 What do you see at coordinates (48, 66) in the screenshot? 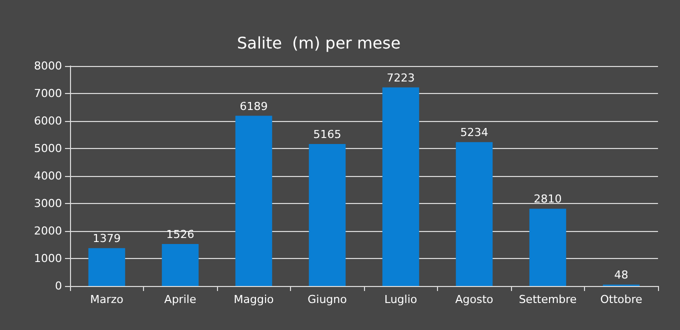
I see `y-tick-label: 8000` at bounding box center [48, 66].